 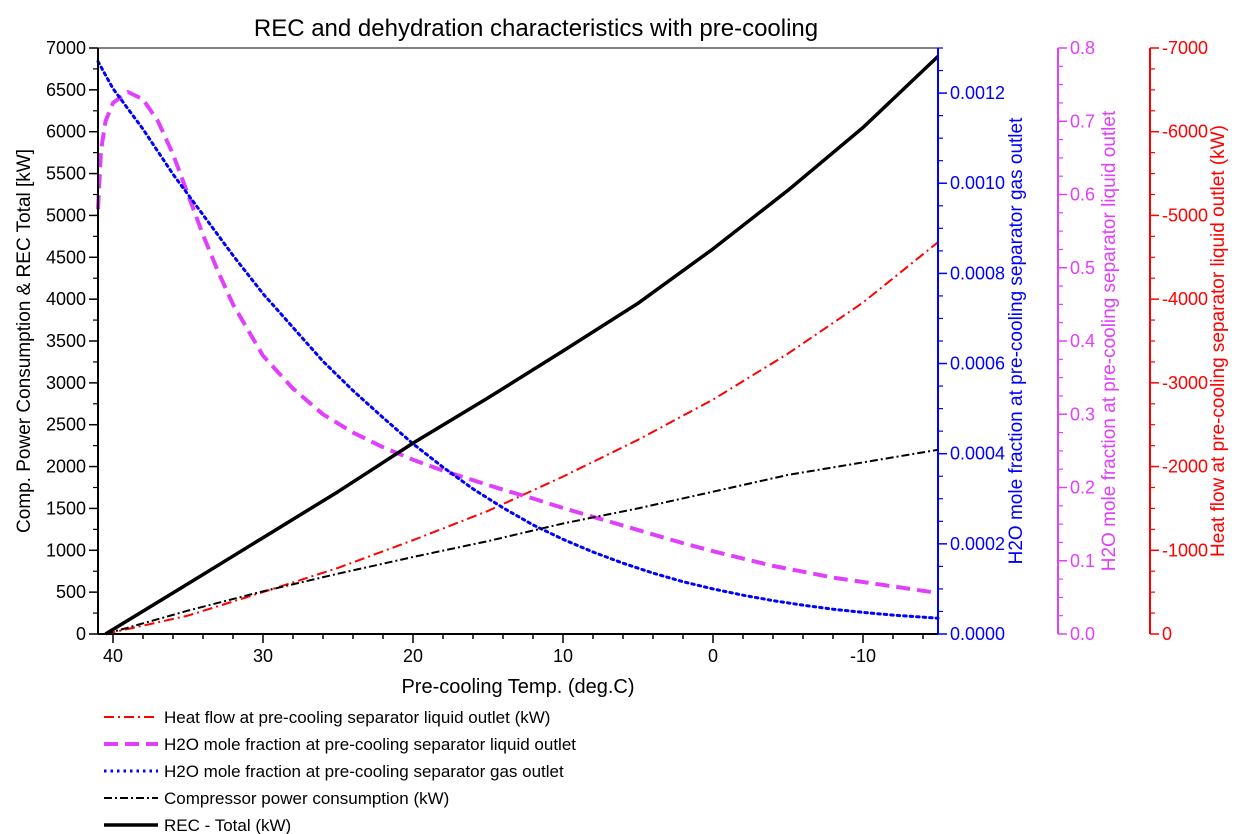 What do you see at coordinates (1082, 121) in the screenshot?
I see `y-tick-label-liq: 0.7` at bounding box center [1082, 121].